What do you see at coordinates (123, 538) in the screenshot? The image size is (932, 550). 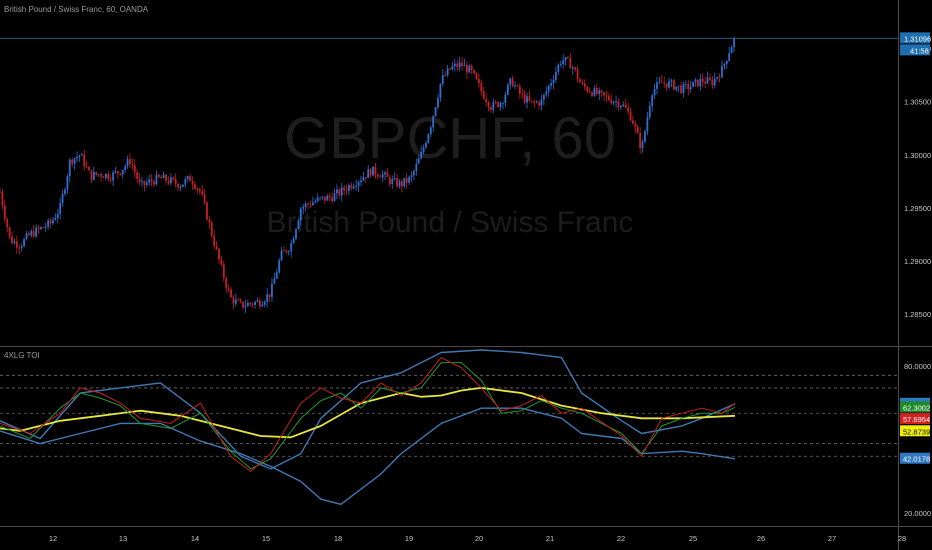 I see `time-axis-tick: 13` at bounding box center [123, 538].